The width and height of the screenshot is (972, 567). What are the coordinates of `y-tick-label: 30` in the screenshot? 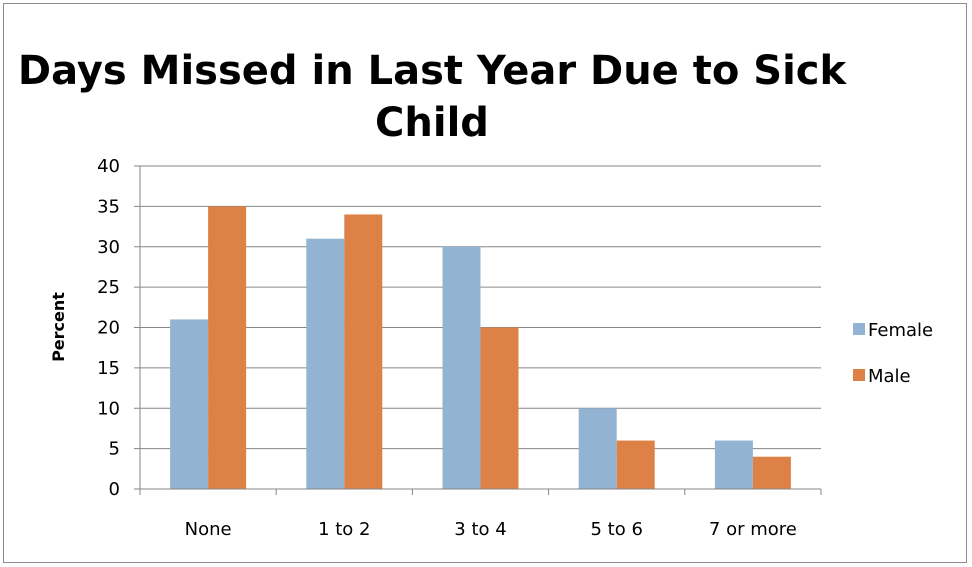 It's located at (108, 247).